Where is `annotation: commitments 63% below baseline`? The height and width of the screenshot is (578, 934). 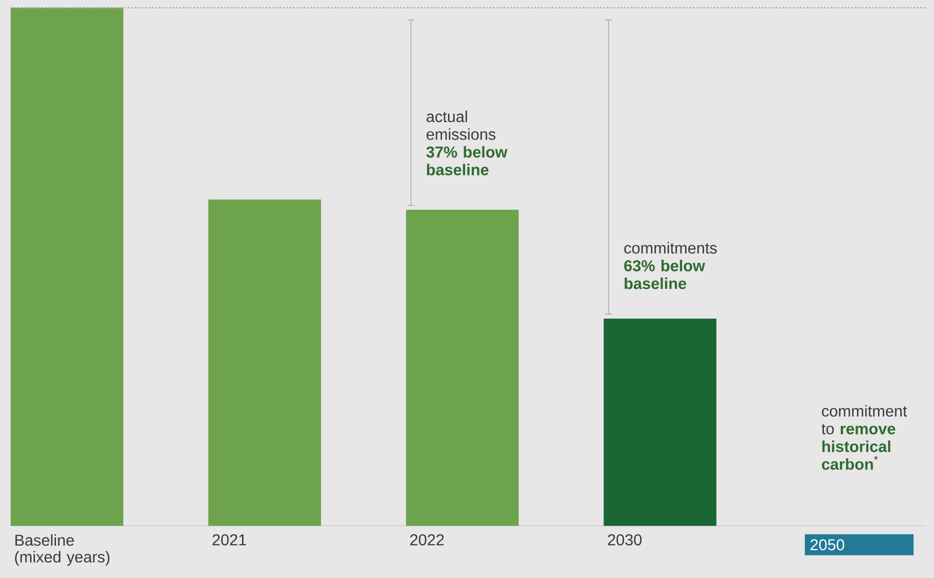
annotation: commitments 63% below baseline is located at coordinates (670, 265).